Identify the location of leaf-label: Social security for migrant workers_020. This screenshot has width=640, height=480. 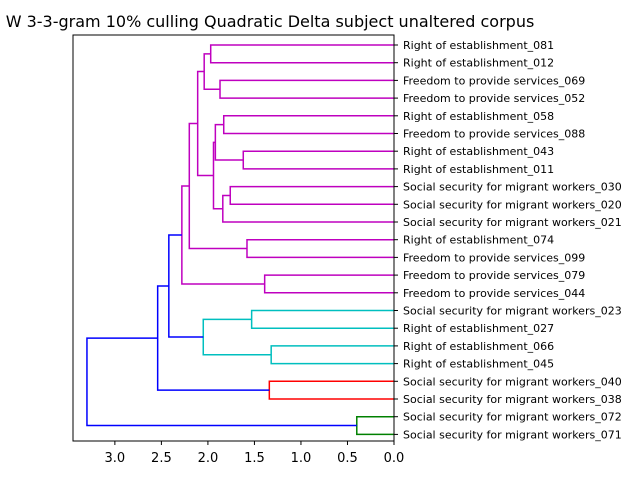
(512, 204).